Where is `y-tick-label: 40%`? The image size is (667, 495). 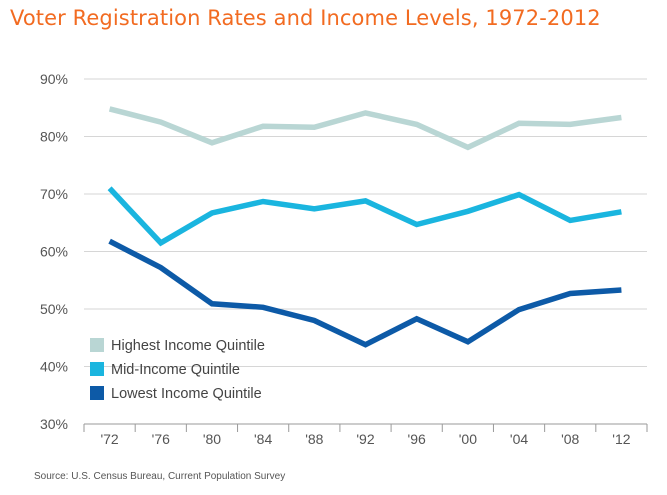
y-tick-label: 40% is located at coordinates (54, 367).